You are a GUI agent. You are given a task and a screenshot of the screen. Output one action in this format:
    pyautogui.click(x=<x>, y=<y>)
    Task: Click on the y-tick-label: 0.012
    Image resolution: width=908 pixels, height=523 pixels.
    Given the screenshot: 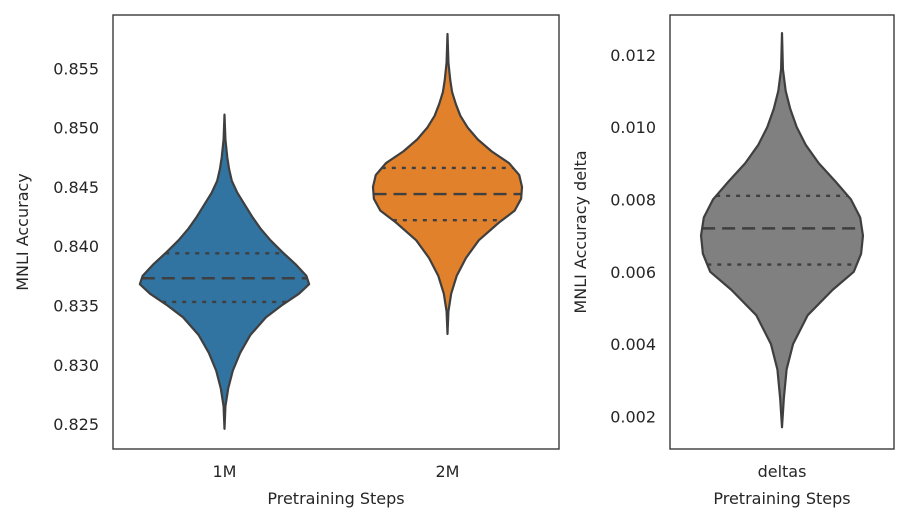 What is the action you would take?
    pyautogui.click(x=633, y=55)
    